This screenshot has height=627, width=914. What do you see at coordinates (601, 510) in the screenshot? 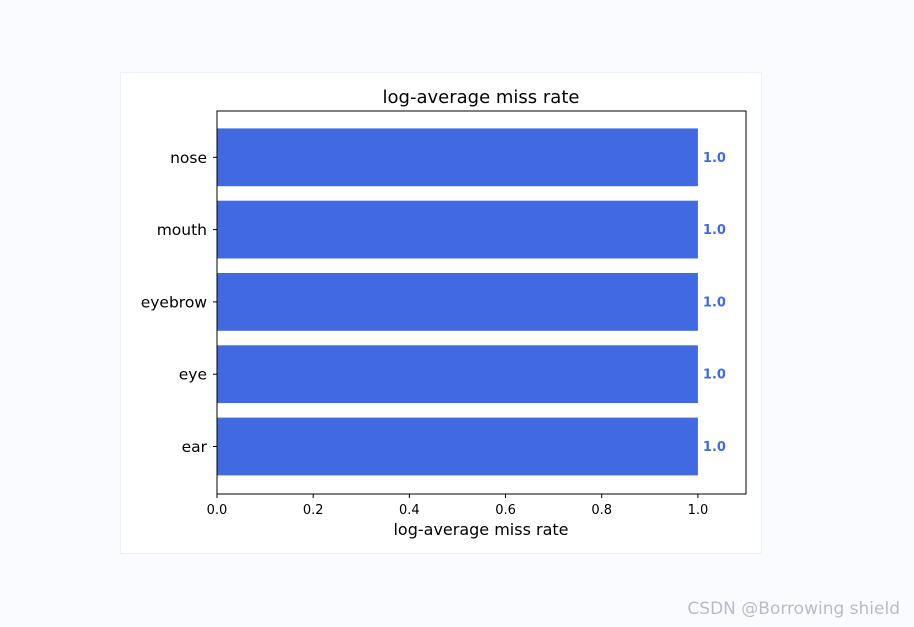
I see `x-tick-label: 0.8` at bounding box center [601, 510].